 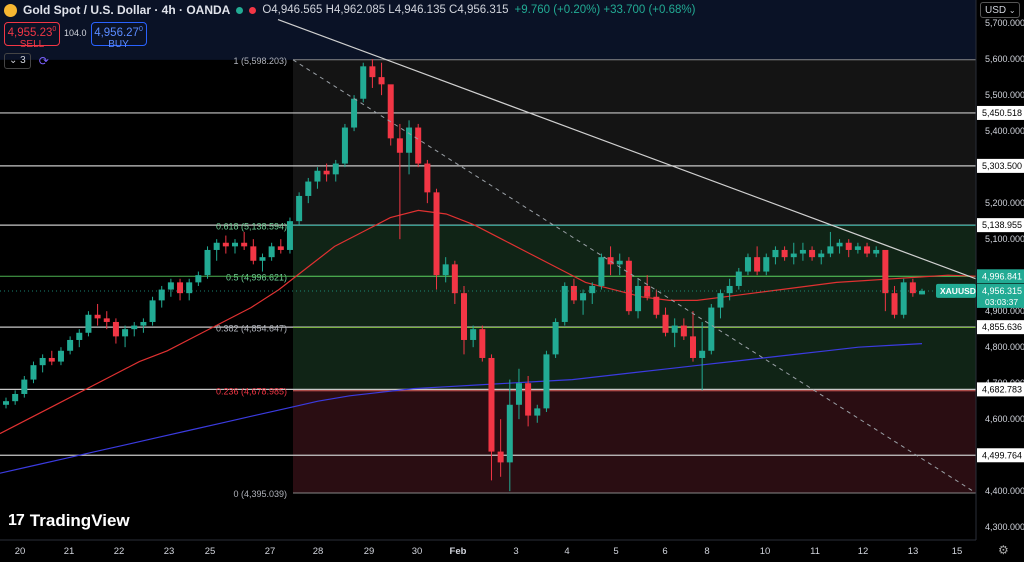 What do you see at coordinates (1003, 550) in the screenshot?
I see `settings-icon: ⚙` at bounding box center [1003, 550].